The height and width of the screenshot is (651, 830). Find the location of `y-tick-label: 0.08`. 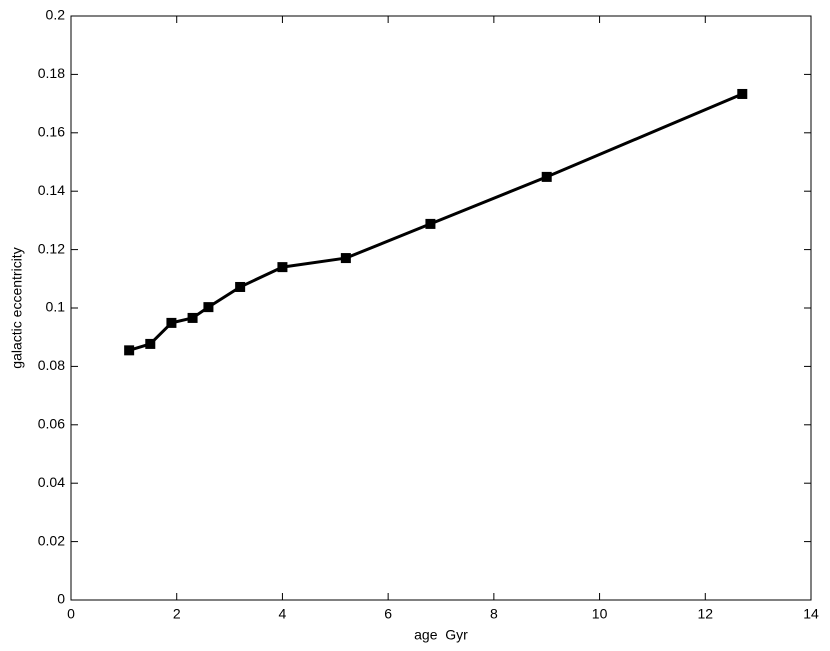

y-tick-label: 0.08 is located at coordinates (51, 365).